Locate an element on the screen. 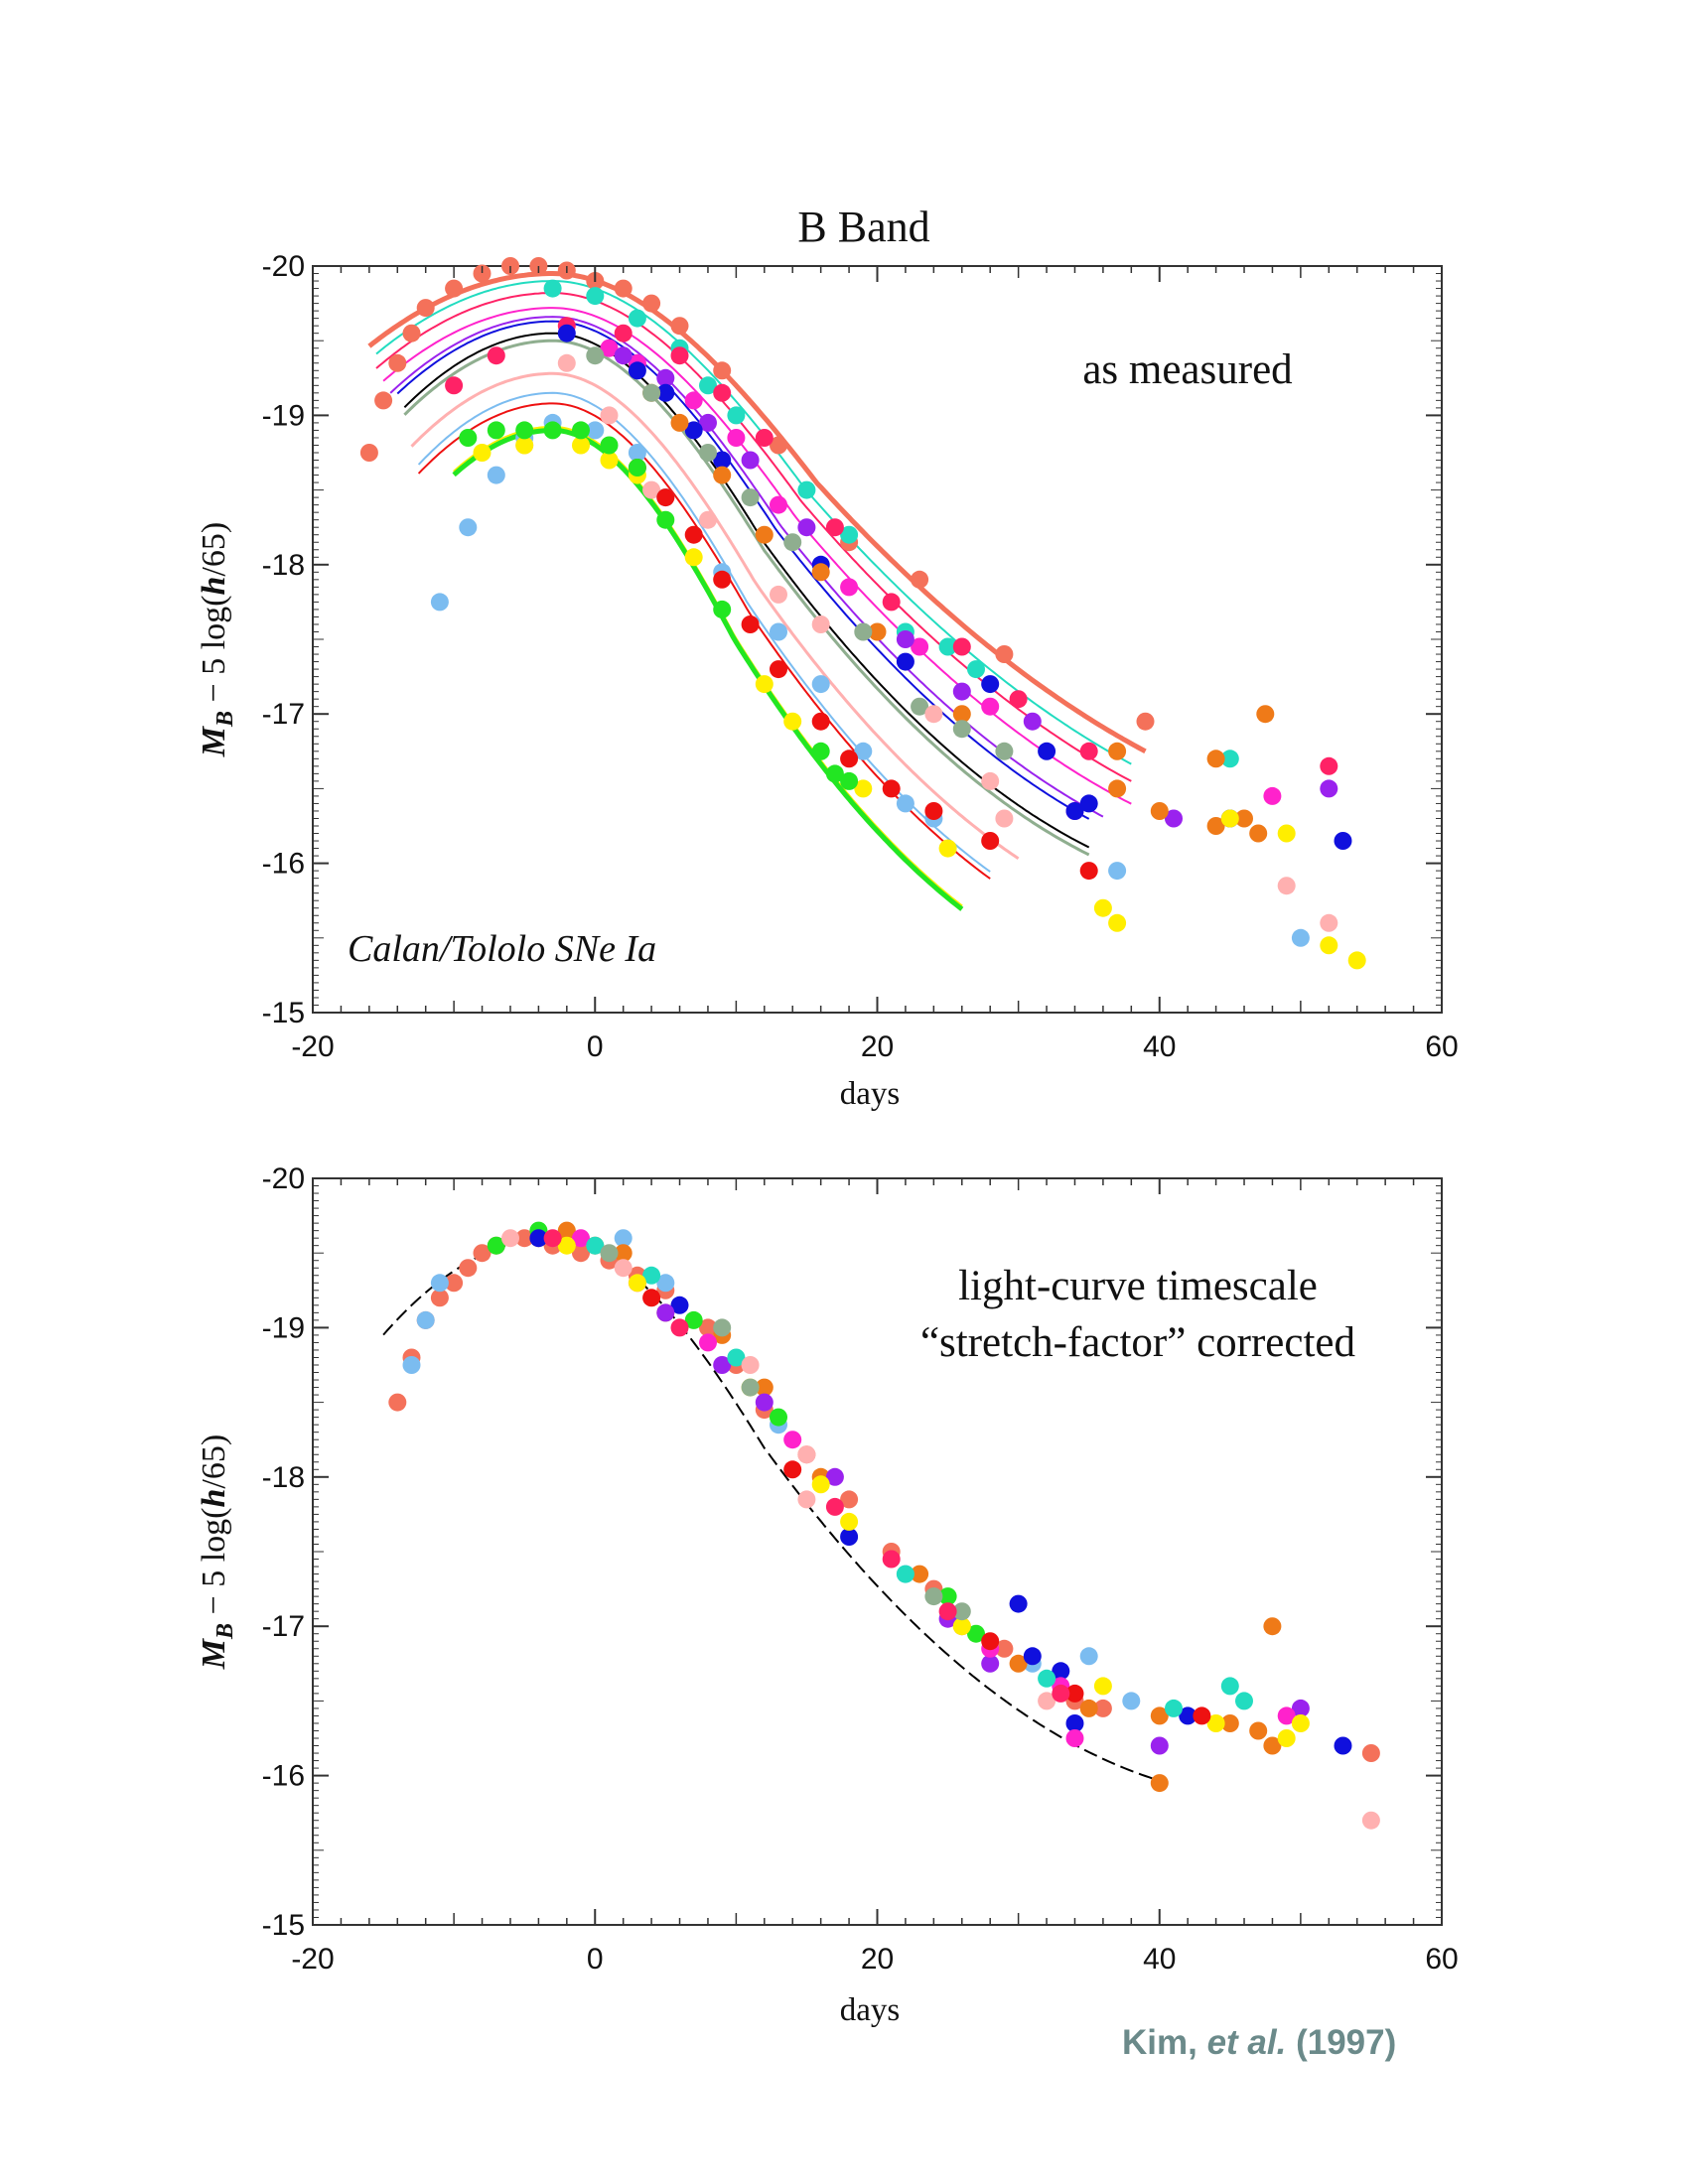  fit-curve-green is located at coordinates (708, 669).